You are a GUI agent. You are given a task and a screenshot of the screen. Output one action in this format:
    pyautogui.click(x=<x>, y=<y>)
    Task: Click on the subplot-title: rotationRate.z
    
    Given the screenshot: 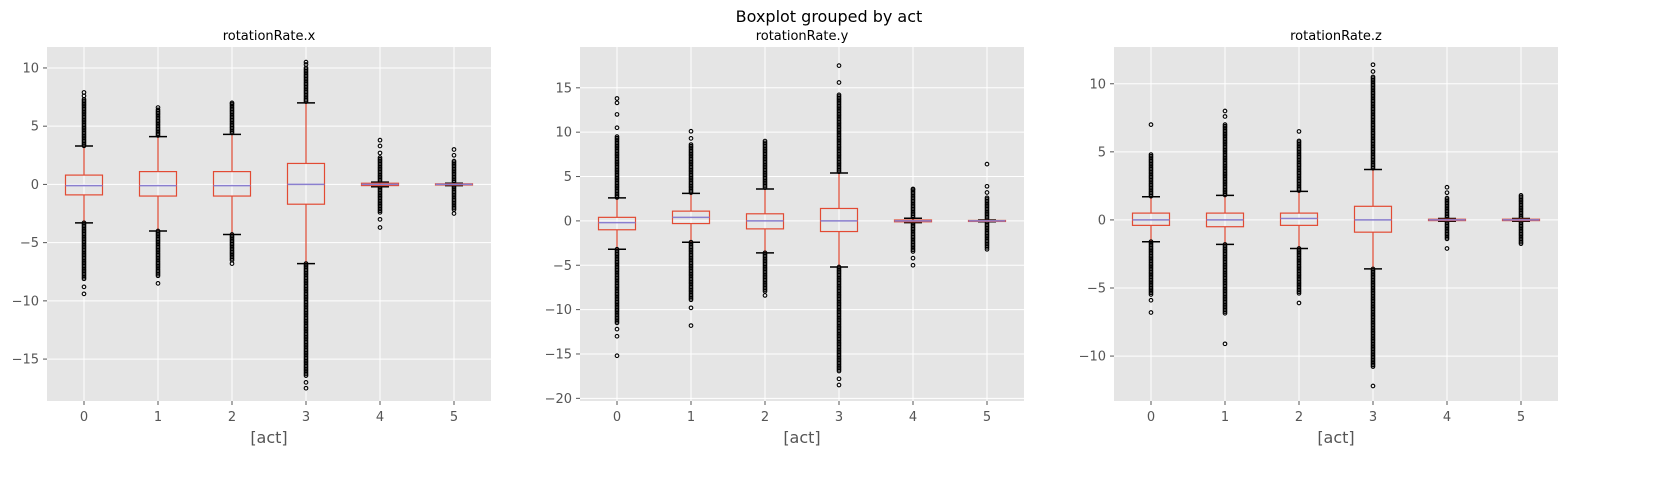 What is the action you would take?
    pyautogui.click(x=1336, y=36)
    